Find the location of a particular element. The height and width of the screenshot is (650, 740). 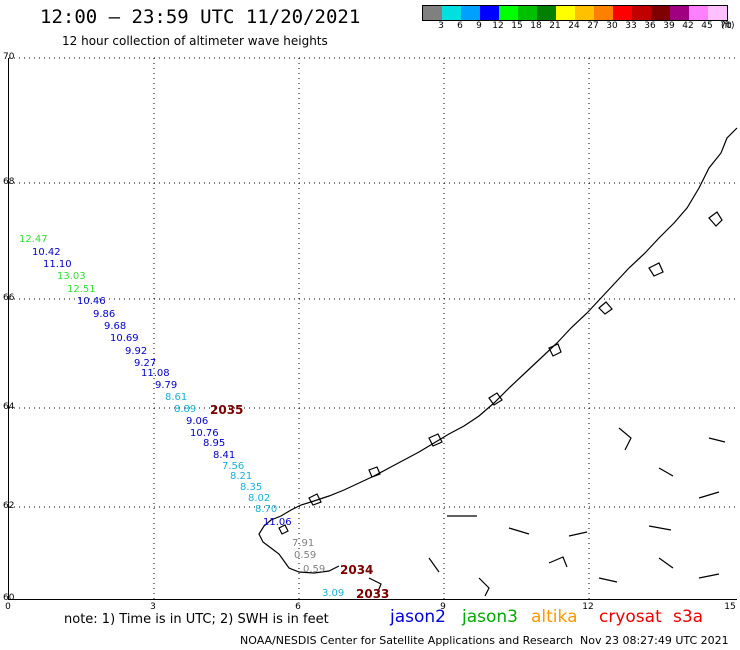

timestamp-text: Nov 23 08:27:49 UTC 2021 is located at coordinates (654, 640).